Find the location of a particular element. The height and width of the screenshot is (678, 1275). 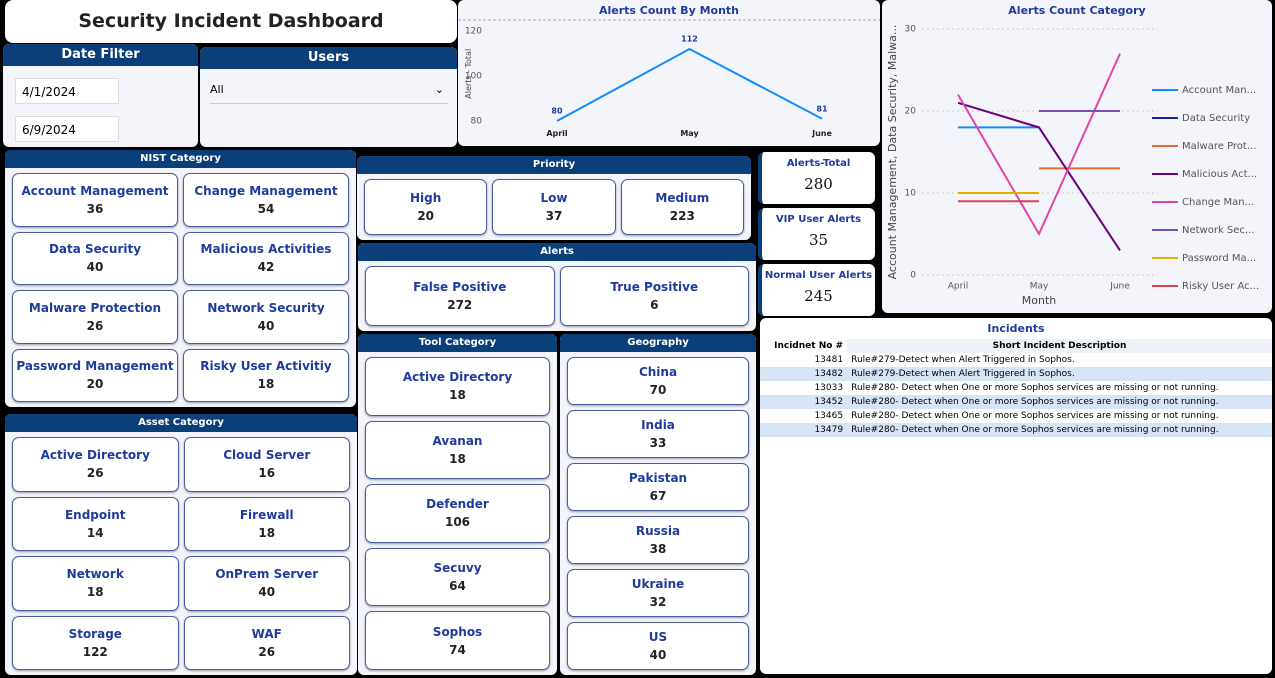

asset-card: WAF 26 is located at coordinates (266, 642).